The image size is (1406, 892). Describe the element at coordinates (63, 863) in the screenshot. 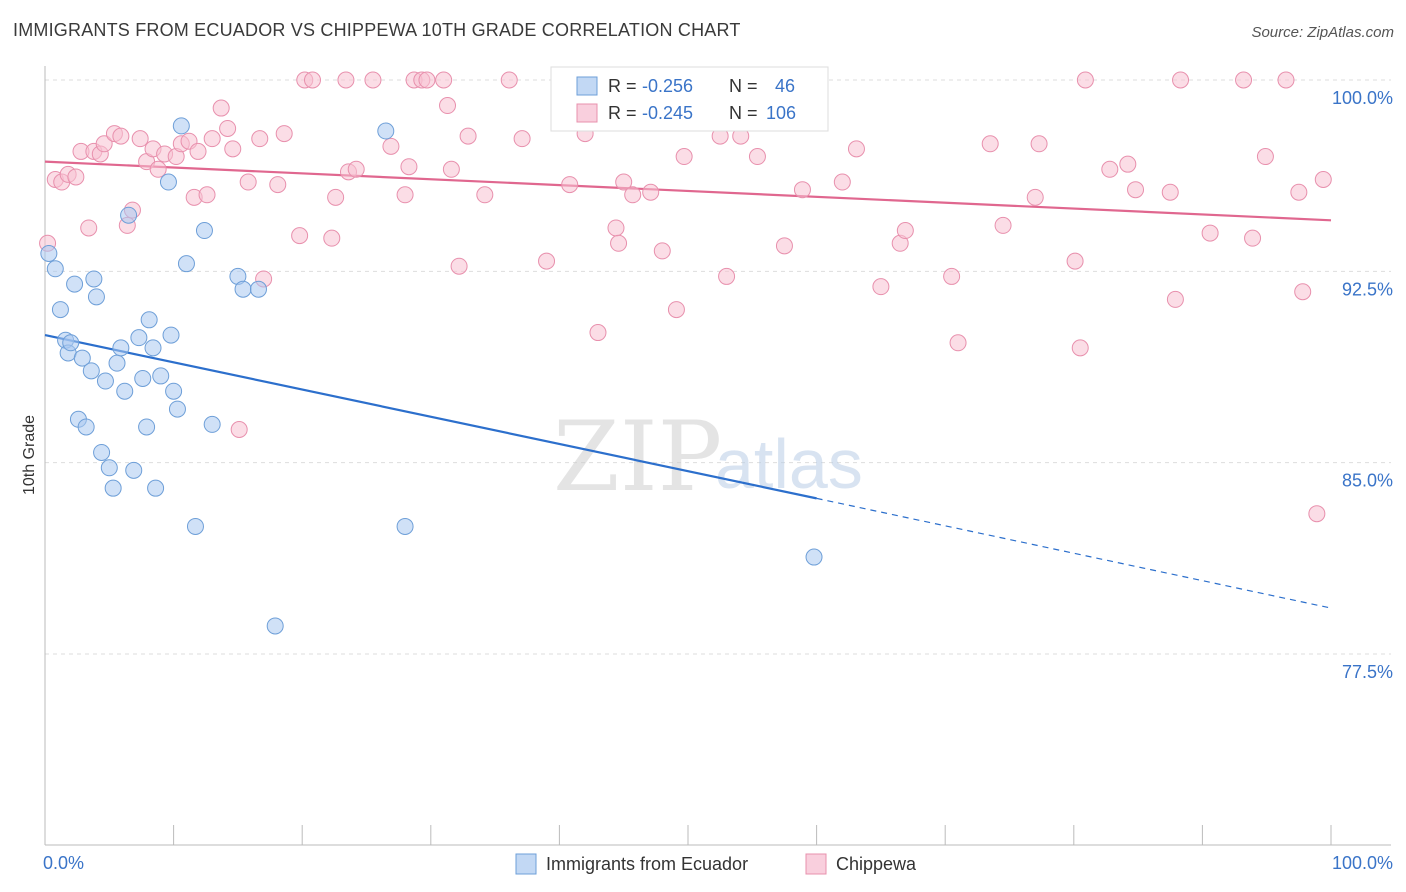

I see `x-tick-label-min: 0.0%` at that location.